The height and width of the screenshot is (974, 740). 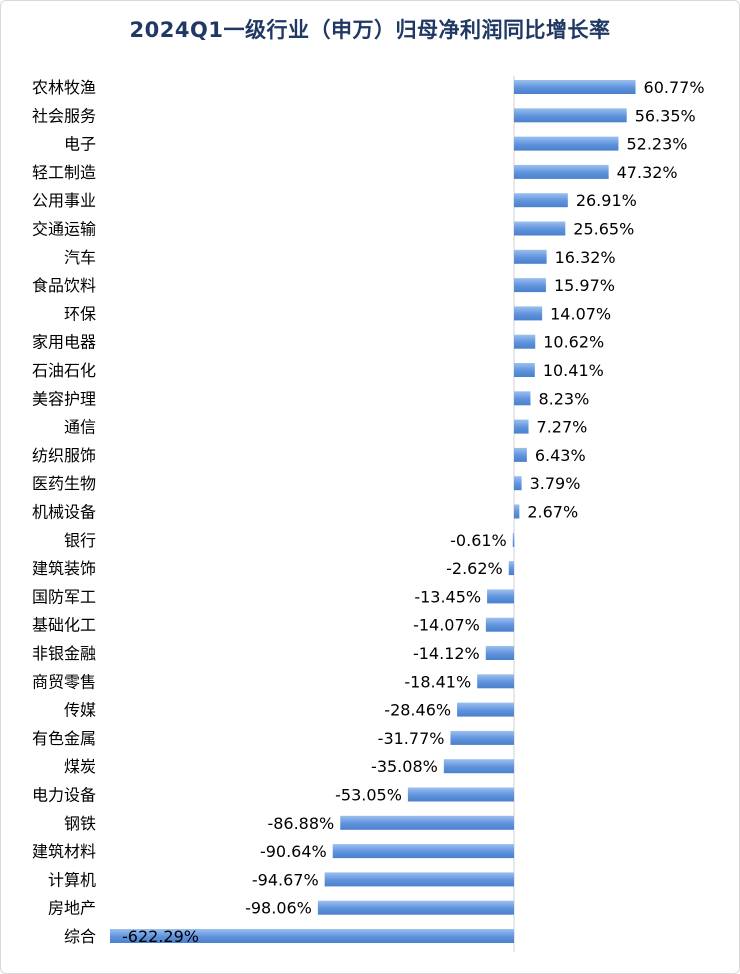 What do you see at coordinates (72, 879) in the screenshot?
I see `category-label: 计算机` at bounding box center [72, 879].